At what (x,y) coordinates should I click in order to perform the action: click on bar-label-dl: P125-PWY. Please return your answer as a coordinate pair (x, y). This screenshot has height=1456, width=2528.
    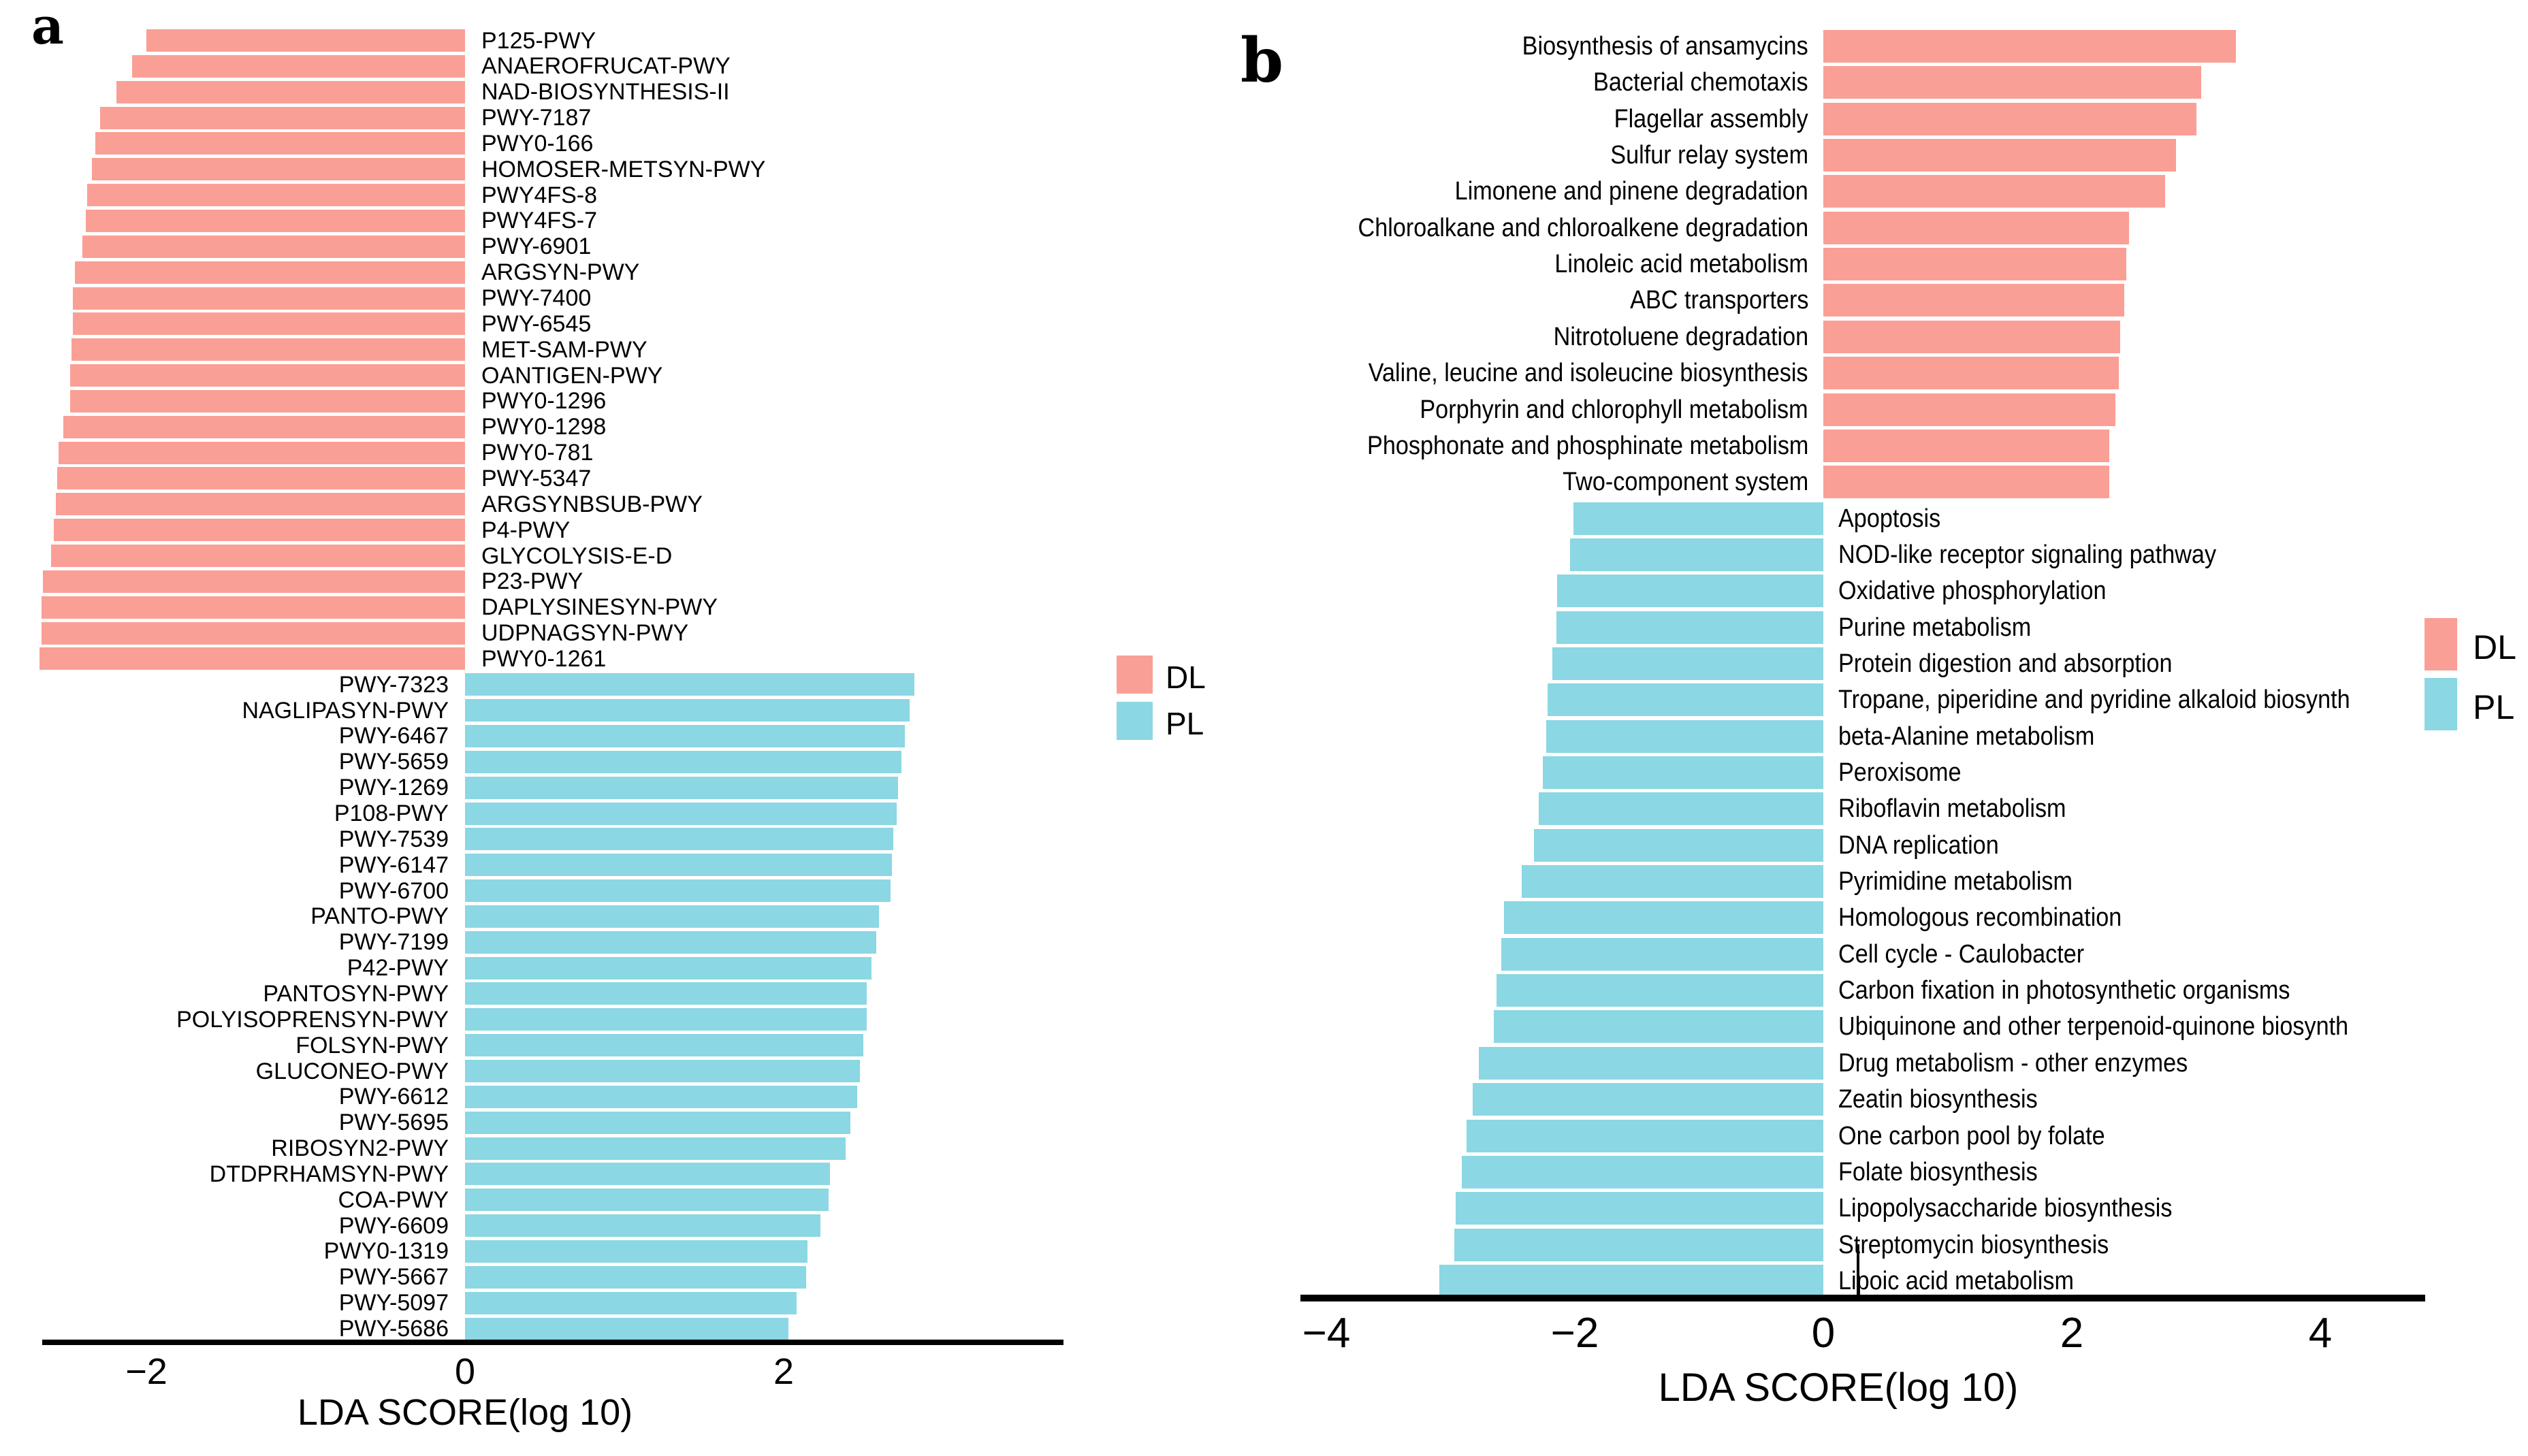
    Looking at the image, I should click on (538, 41).